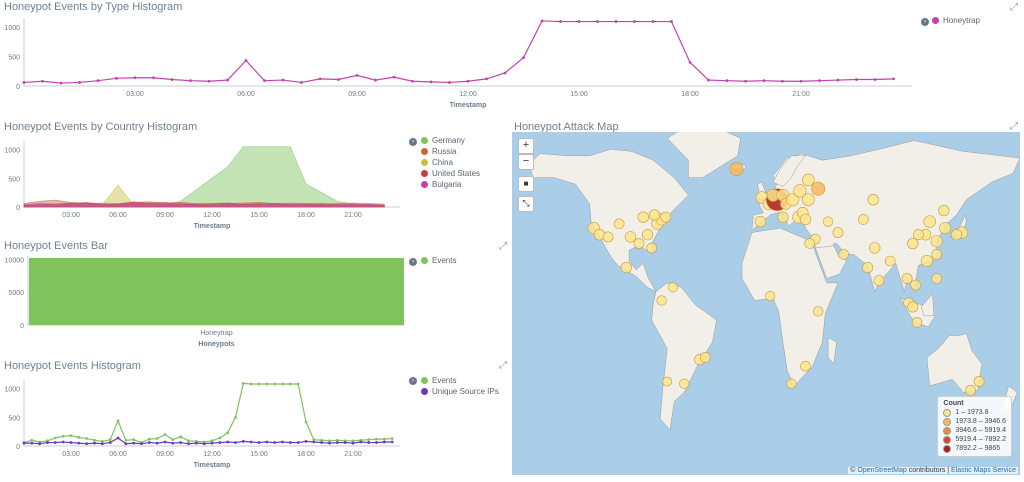 The width and height of the screenshot is (1024, 482). What do you see at coordinates (450, 151) in the screenshot?
I see `legend-item: Russia` at bounding box center [450, 151].